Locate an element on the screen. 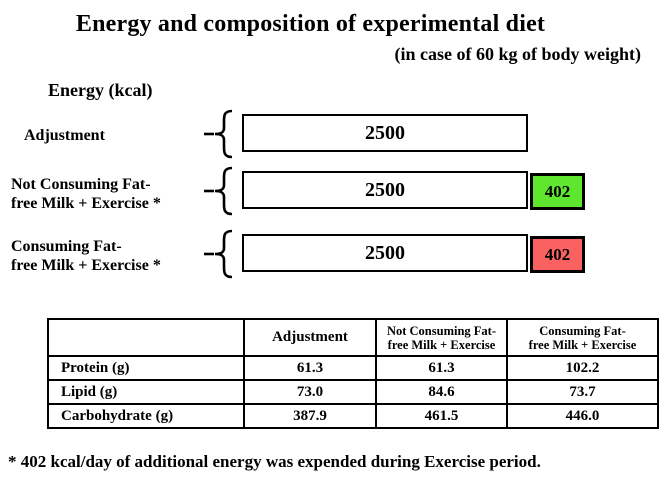 The height and width of the screenshot is (485, 663). bar-label-consuming: Consuming Fat- free Milk + Exercise * is located at coordinates (86, 256).